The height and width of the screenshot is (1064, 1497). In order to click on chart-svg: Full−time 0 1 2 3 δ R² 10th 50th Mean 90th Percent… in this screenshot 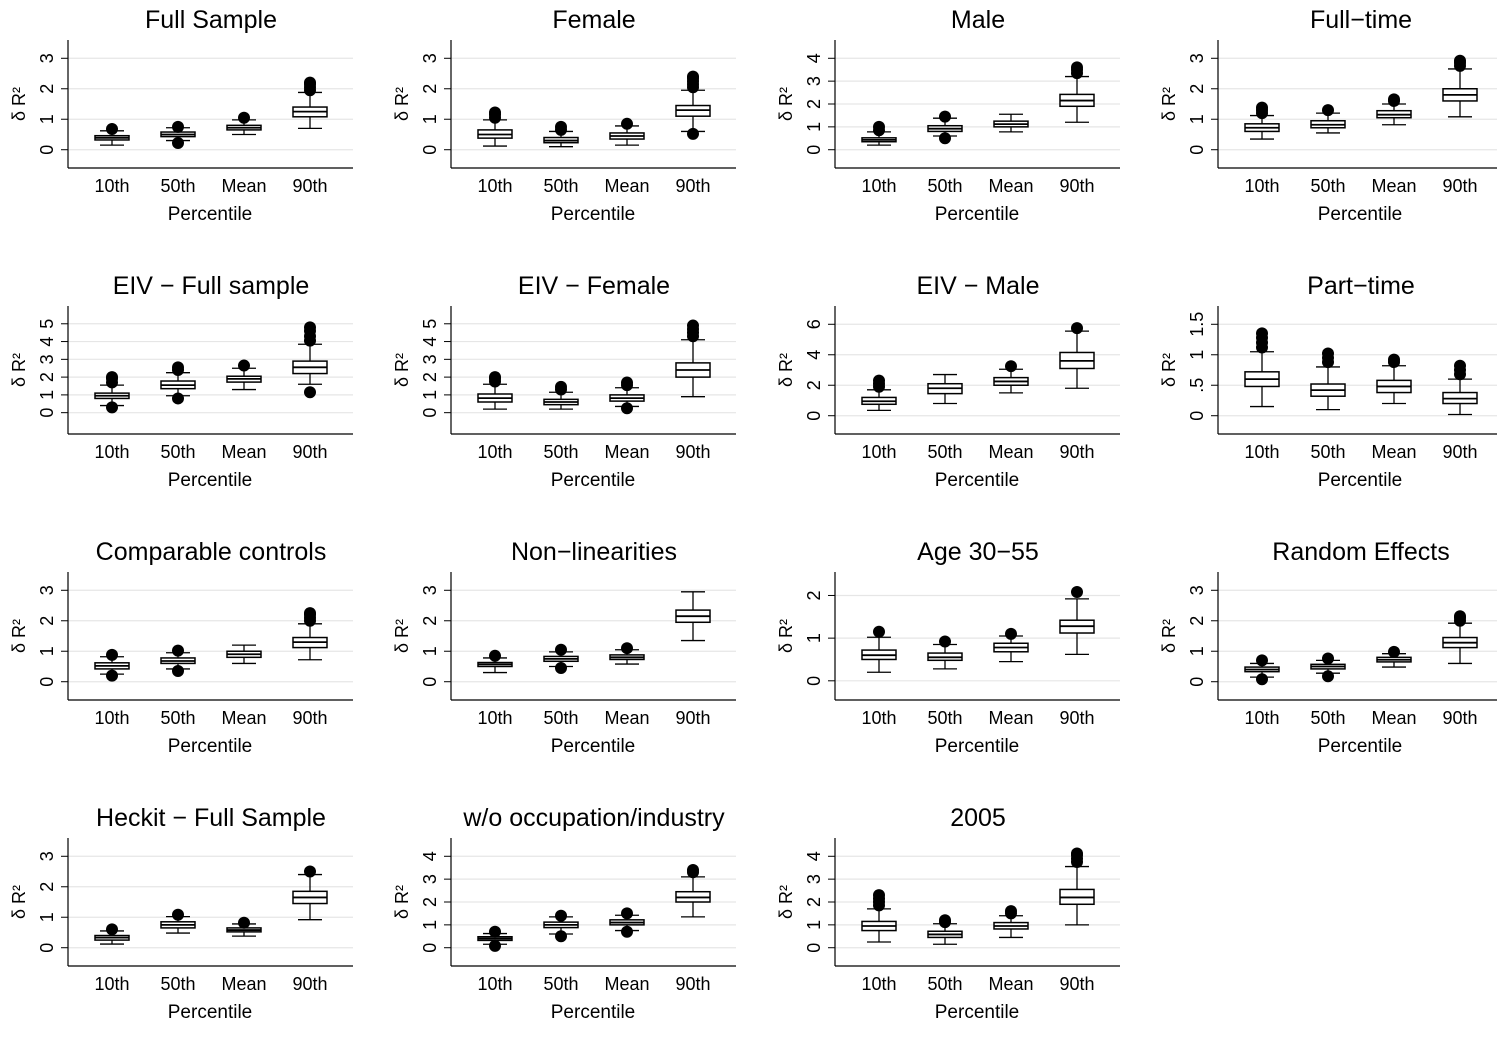, I will do `click(1328, 115)`.